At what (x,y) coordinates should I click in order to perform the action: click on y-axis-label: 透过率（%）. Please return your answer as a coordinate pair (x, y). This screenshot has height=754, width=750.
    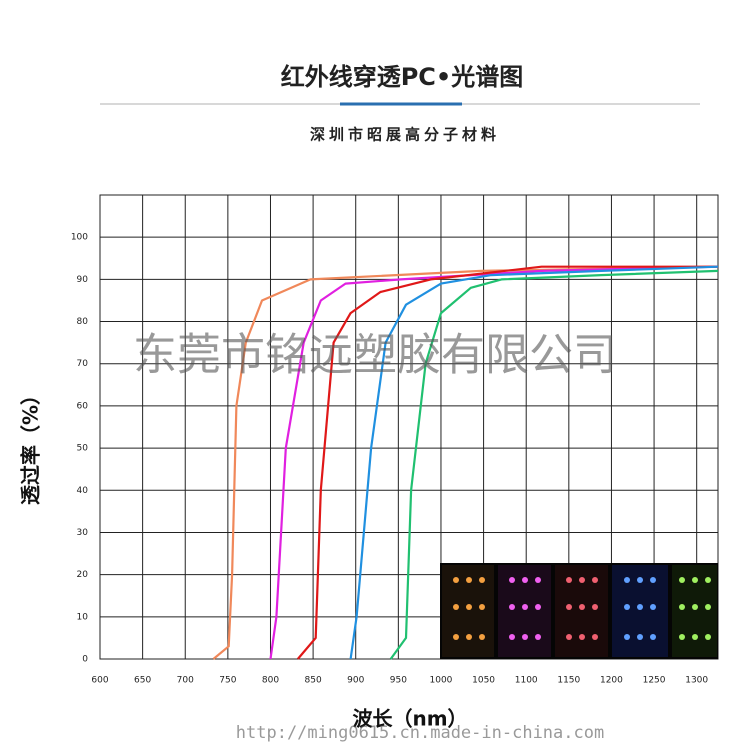
    Looking at the image, I should click on (31, 445).